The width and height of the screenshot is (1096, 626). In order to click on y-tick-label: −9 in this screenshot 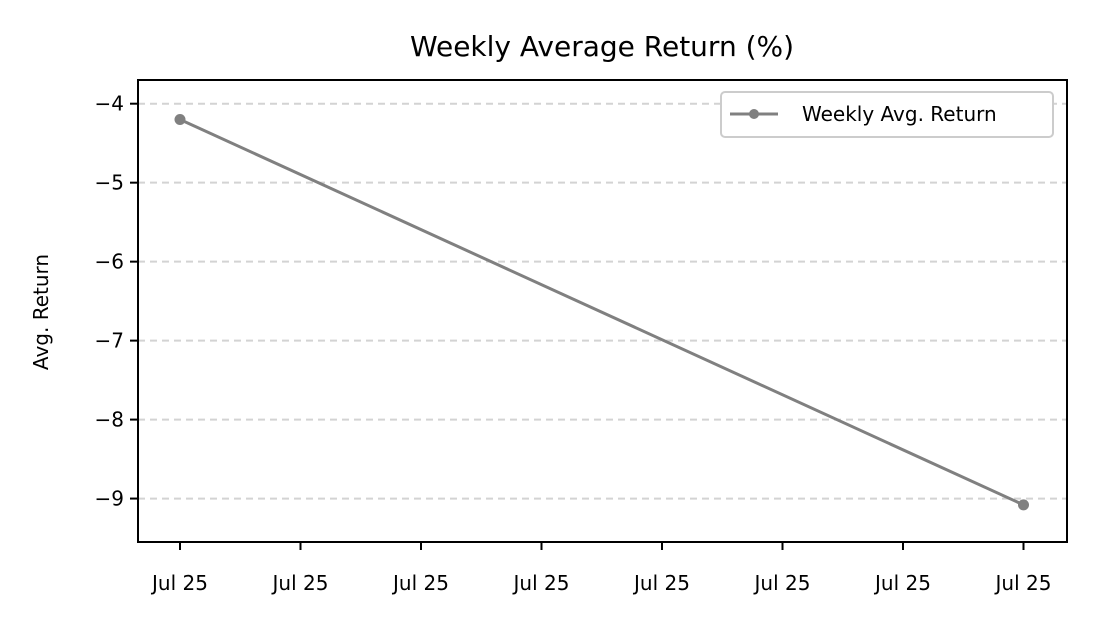, I will do `click(109, 499)`.